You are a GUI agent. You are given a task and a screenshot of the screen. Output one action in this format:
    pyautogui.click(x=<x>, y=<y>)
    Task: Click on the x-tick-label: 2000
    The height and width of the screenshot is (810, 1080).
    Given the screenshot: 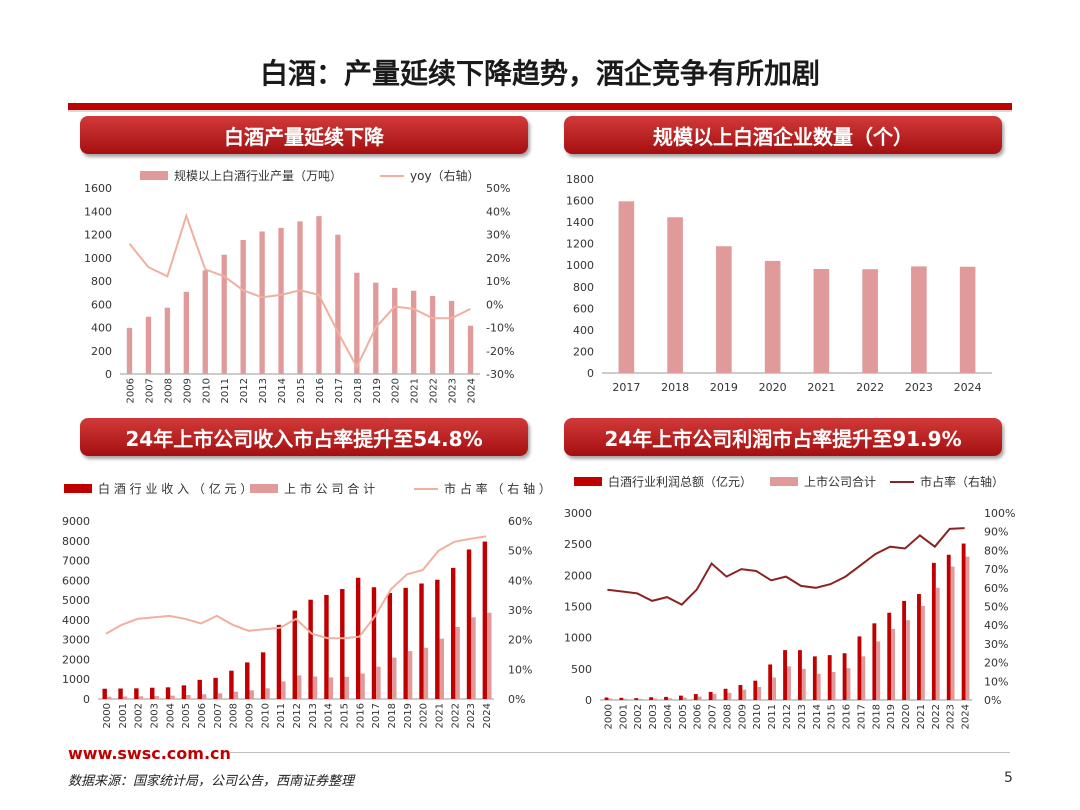 What is the action you would take?
    pyautogui.click(x=608, y=716)
    